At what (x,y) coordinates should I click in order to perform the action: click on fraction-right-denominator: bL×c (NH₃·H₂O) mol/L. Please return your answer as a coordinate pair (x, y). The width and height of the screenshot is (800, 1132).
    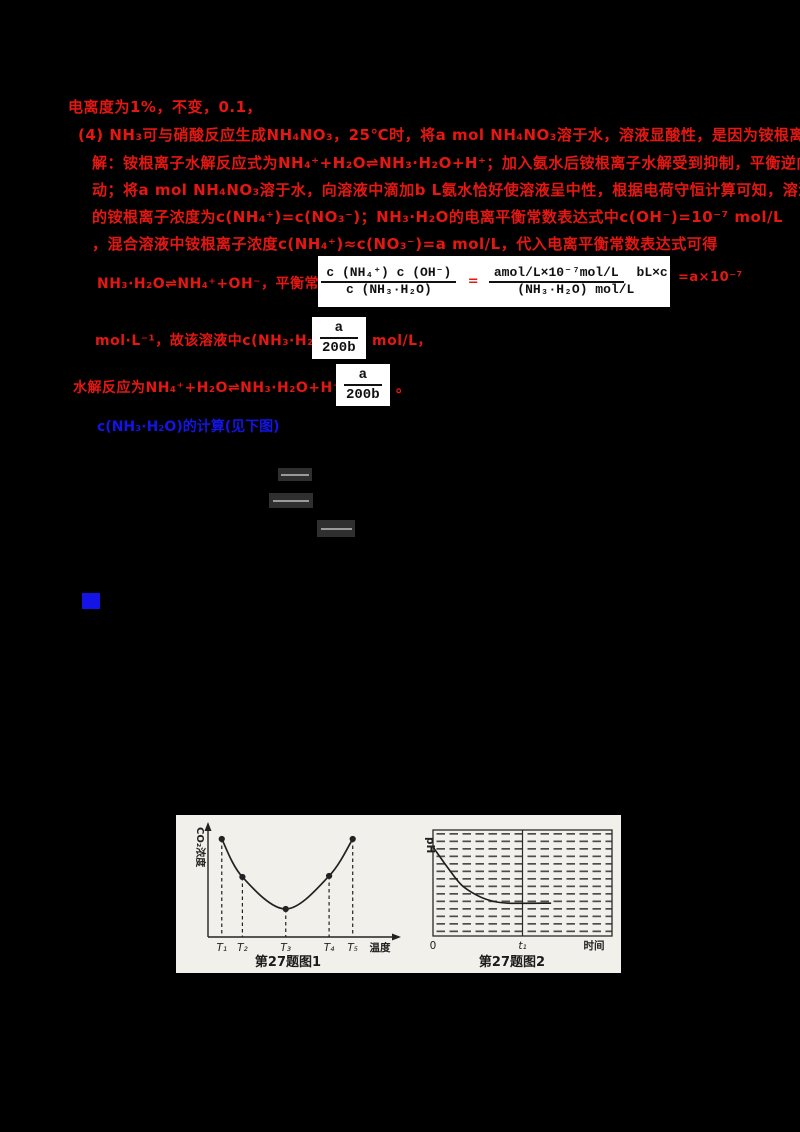
    Looking at the image, I should click on (592, 281).